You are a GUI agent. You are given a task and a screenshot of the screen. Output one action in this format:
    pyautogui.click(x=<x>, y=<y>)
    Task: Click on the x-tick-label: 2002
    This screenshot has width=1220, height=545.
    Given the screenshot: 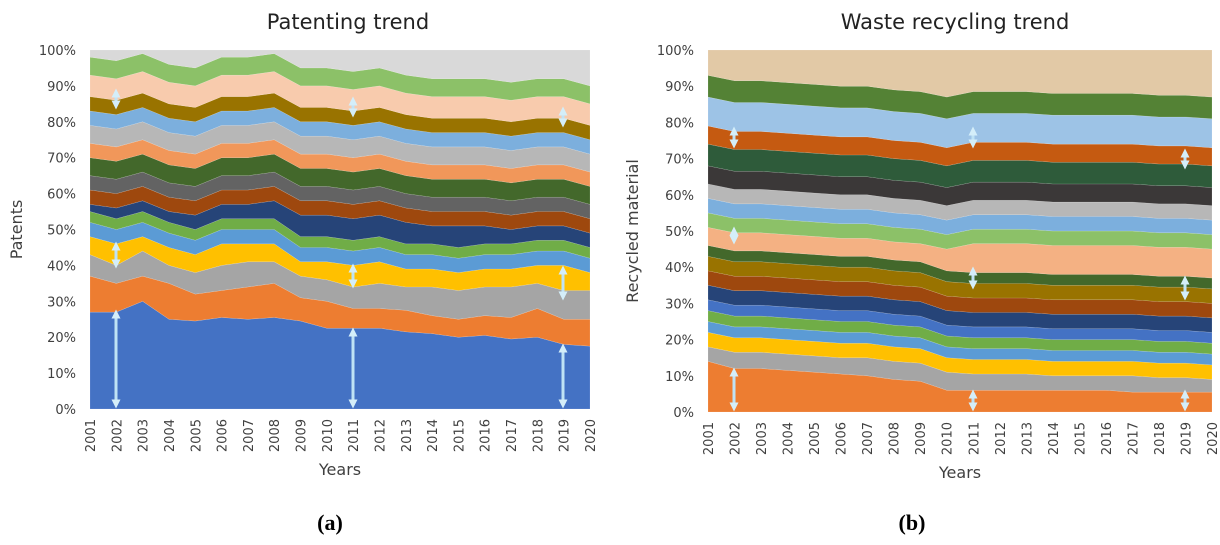 What is the action you would take?
    pyautogui.click(x=736, y=438)
    